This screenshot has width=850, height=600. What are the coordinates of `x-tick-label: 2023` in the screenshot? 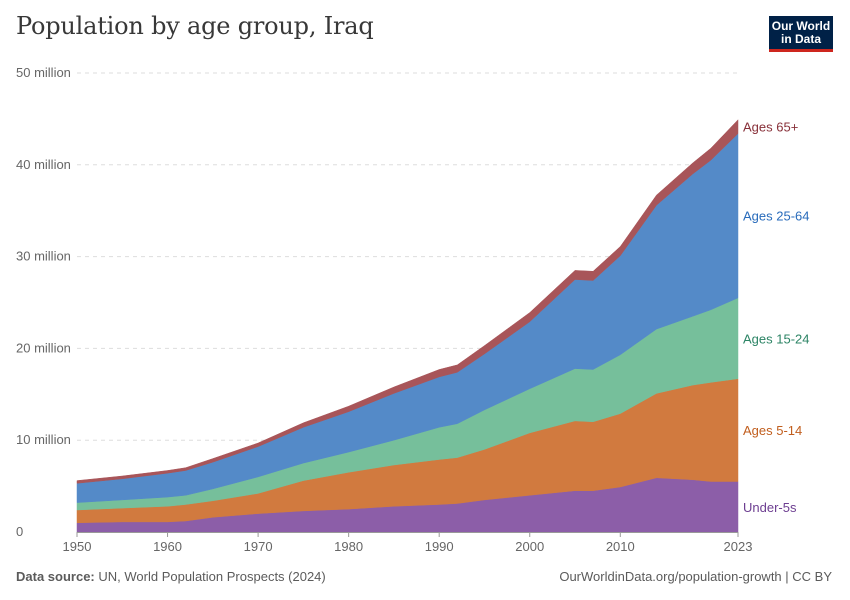 It's located at (738, 546).